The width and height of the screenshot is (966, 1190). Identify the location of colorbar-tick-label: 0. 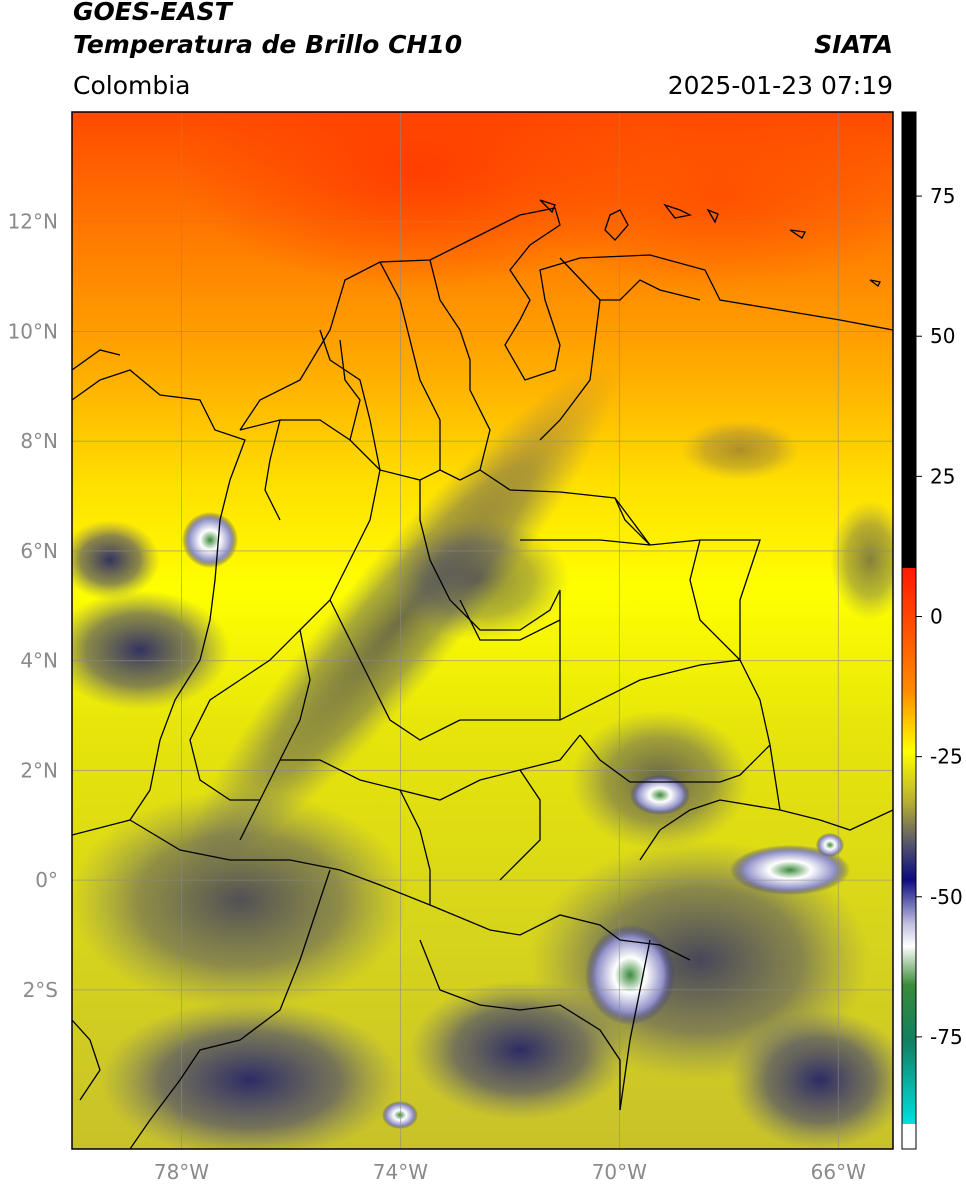
(936, 616).